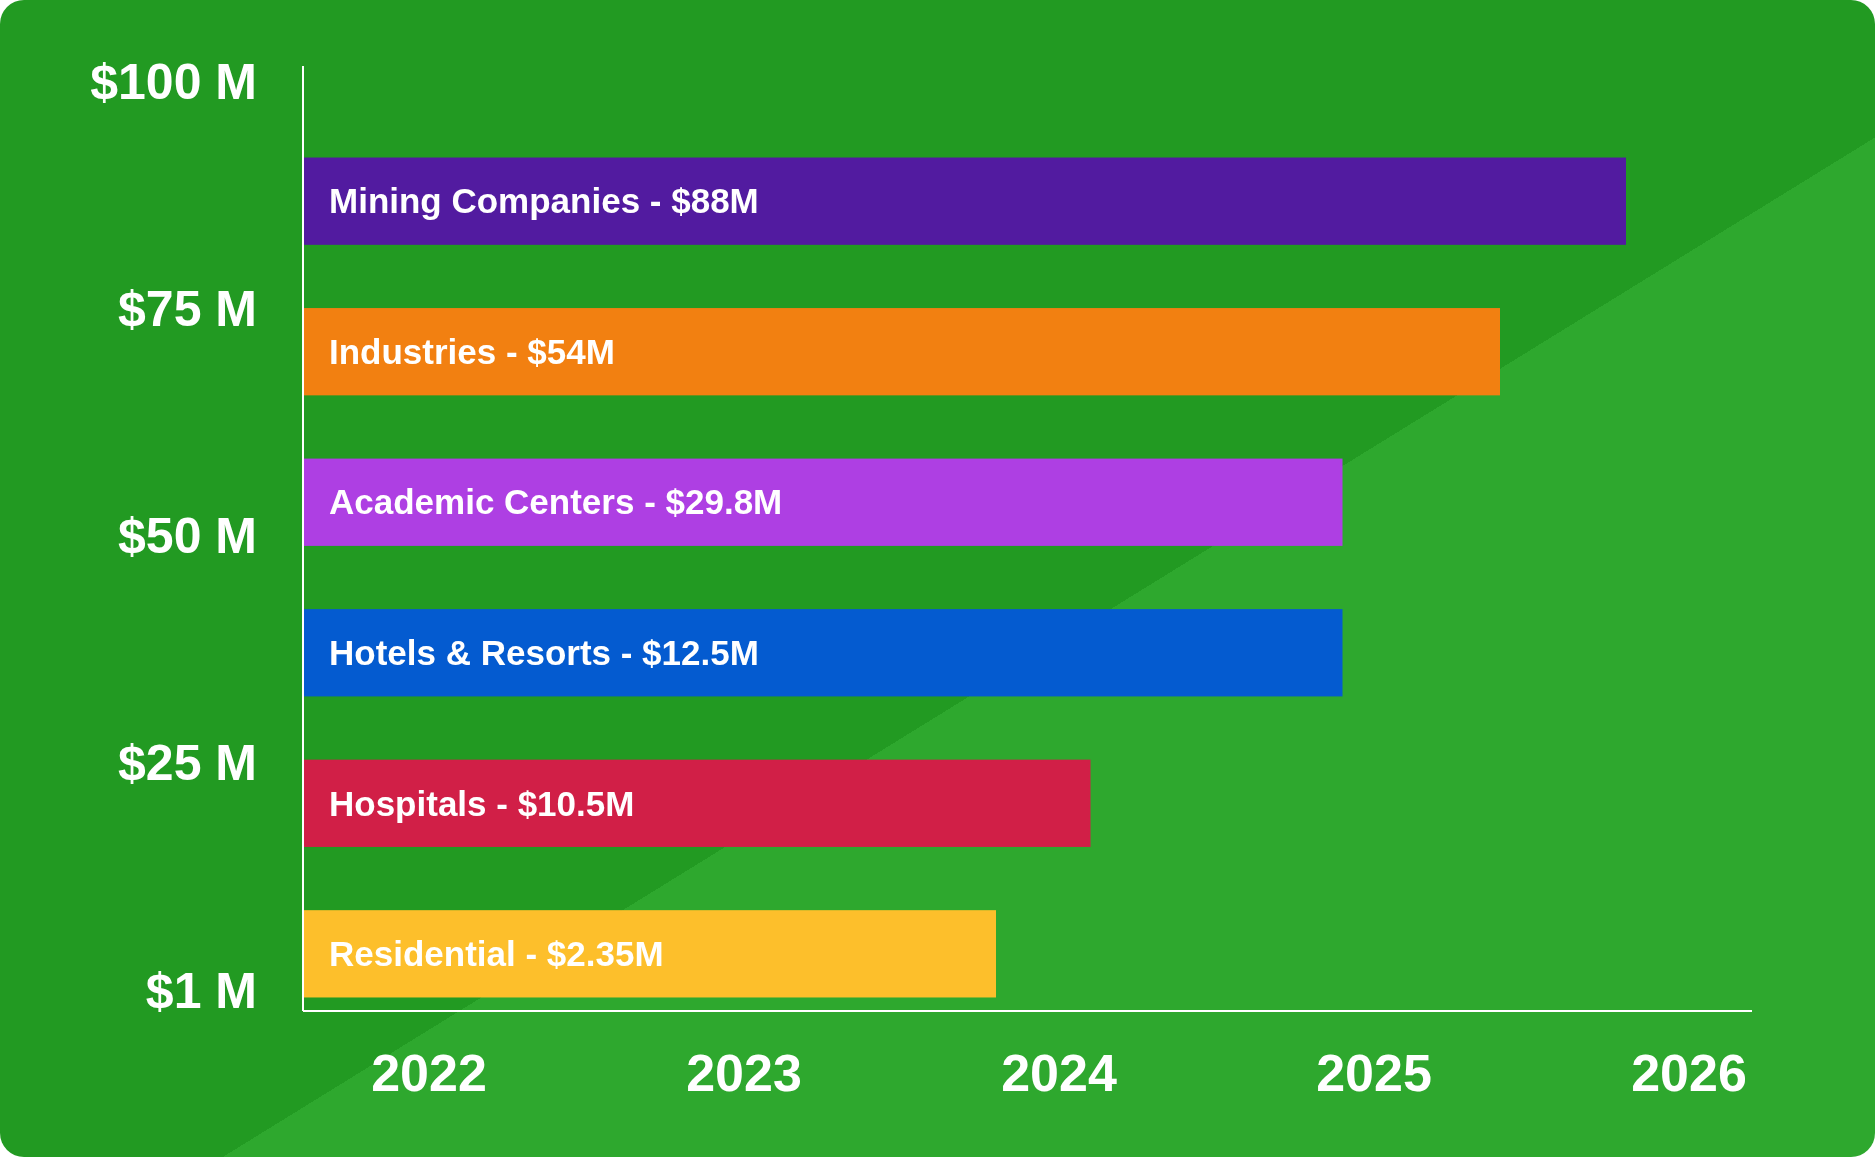 Image resolution: width=1875 pixels, height=1157 pixels. What do you see at coordinates (744, 1073) in the screenshot?
I see `x-tick-label: 2023` at bounding box center [744, 1073].